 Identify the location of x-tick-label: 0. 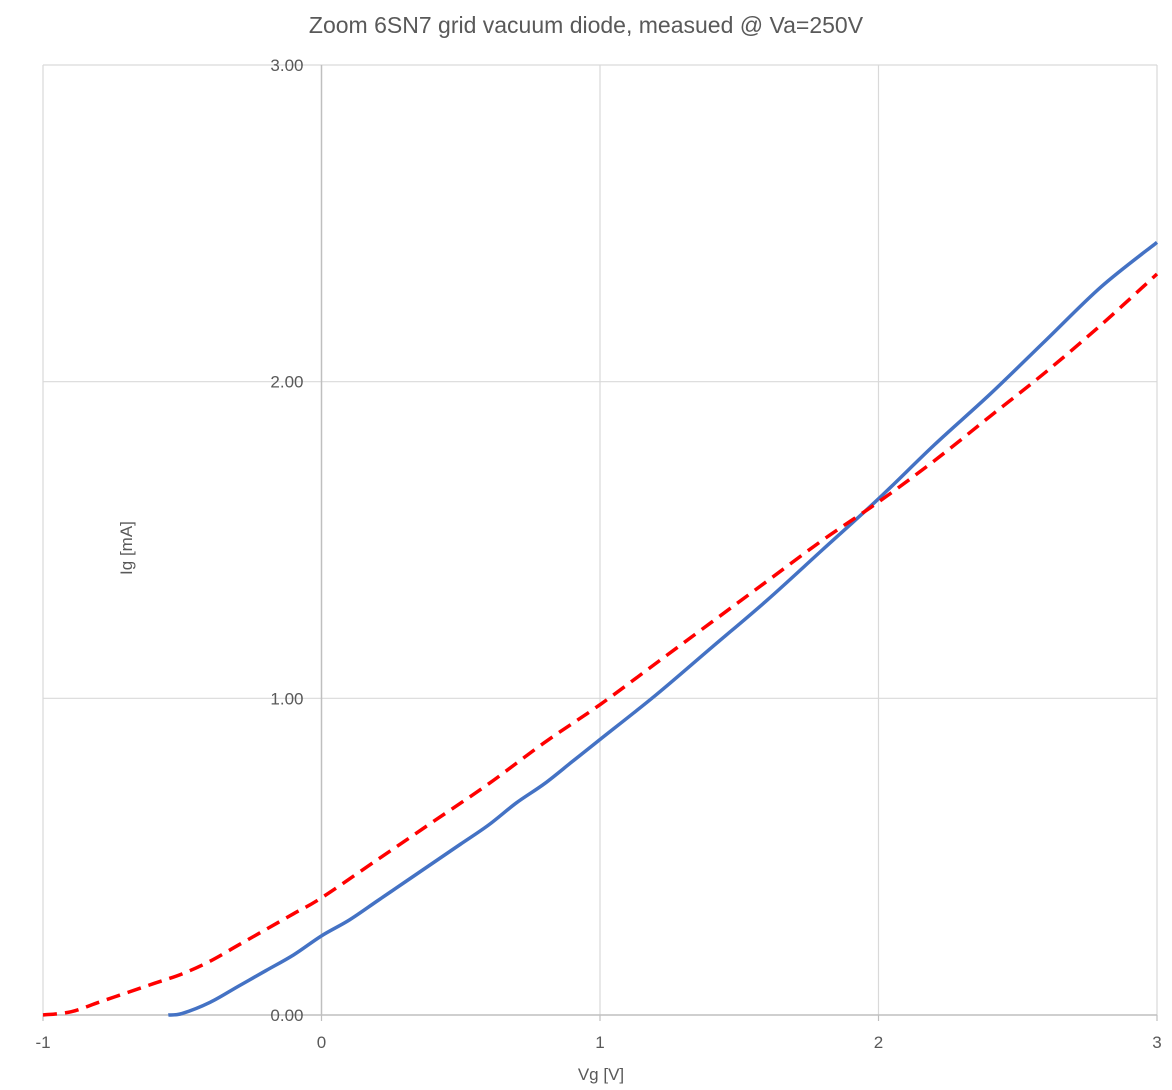
(321, 1042).